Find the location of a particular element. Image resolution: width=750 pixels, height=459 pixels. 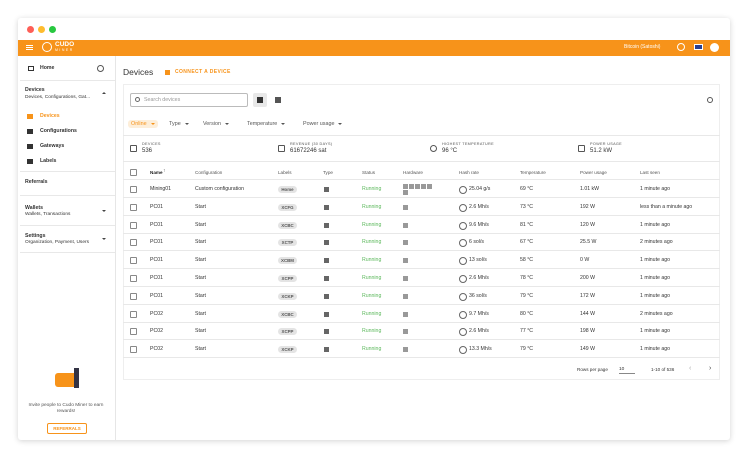

hash-rate: 9.7 Mh/s is located at coordinates (479, 313).